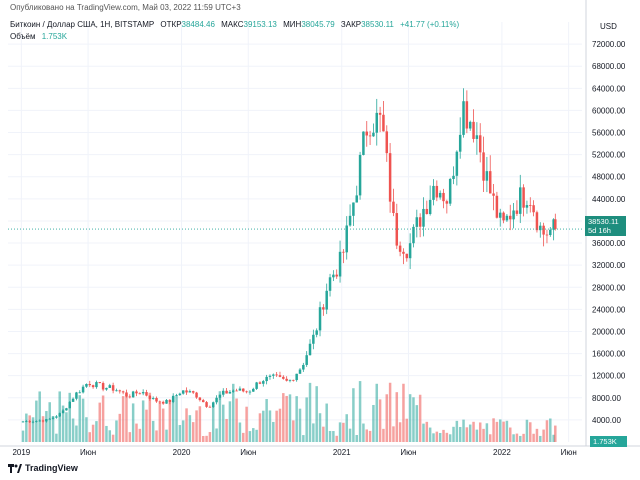 This screenshot has height=480, width=640. What do you see at coordinates (609, 331) in the screenshot?
I see `y-tick-label: 20000.00` at bounding box center [609, 331].